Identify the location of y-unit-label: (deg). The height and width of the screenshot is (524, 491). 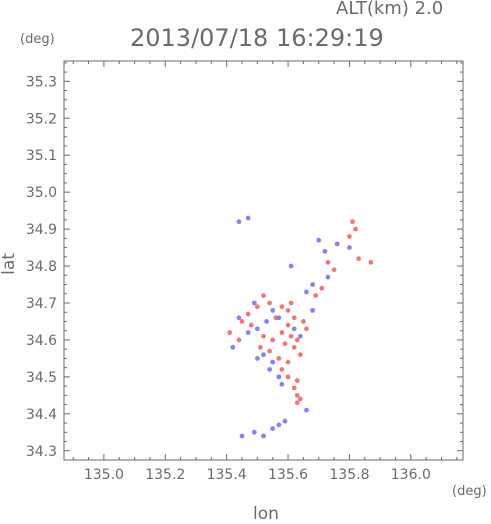
(37, 39).